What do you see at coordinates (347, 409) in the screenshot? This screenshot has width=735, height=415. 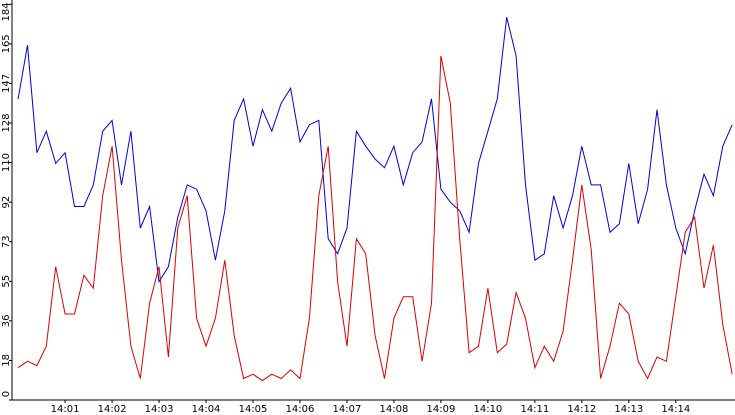 I see `x-tick-label: 14:07` at bounding box center [347, 409].